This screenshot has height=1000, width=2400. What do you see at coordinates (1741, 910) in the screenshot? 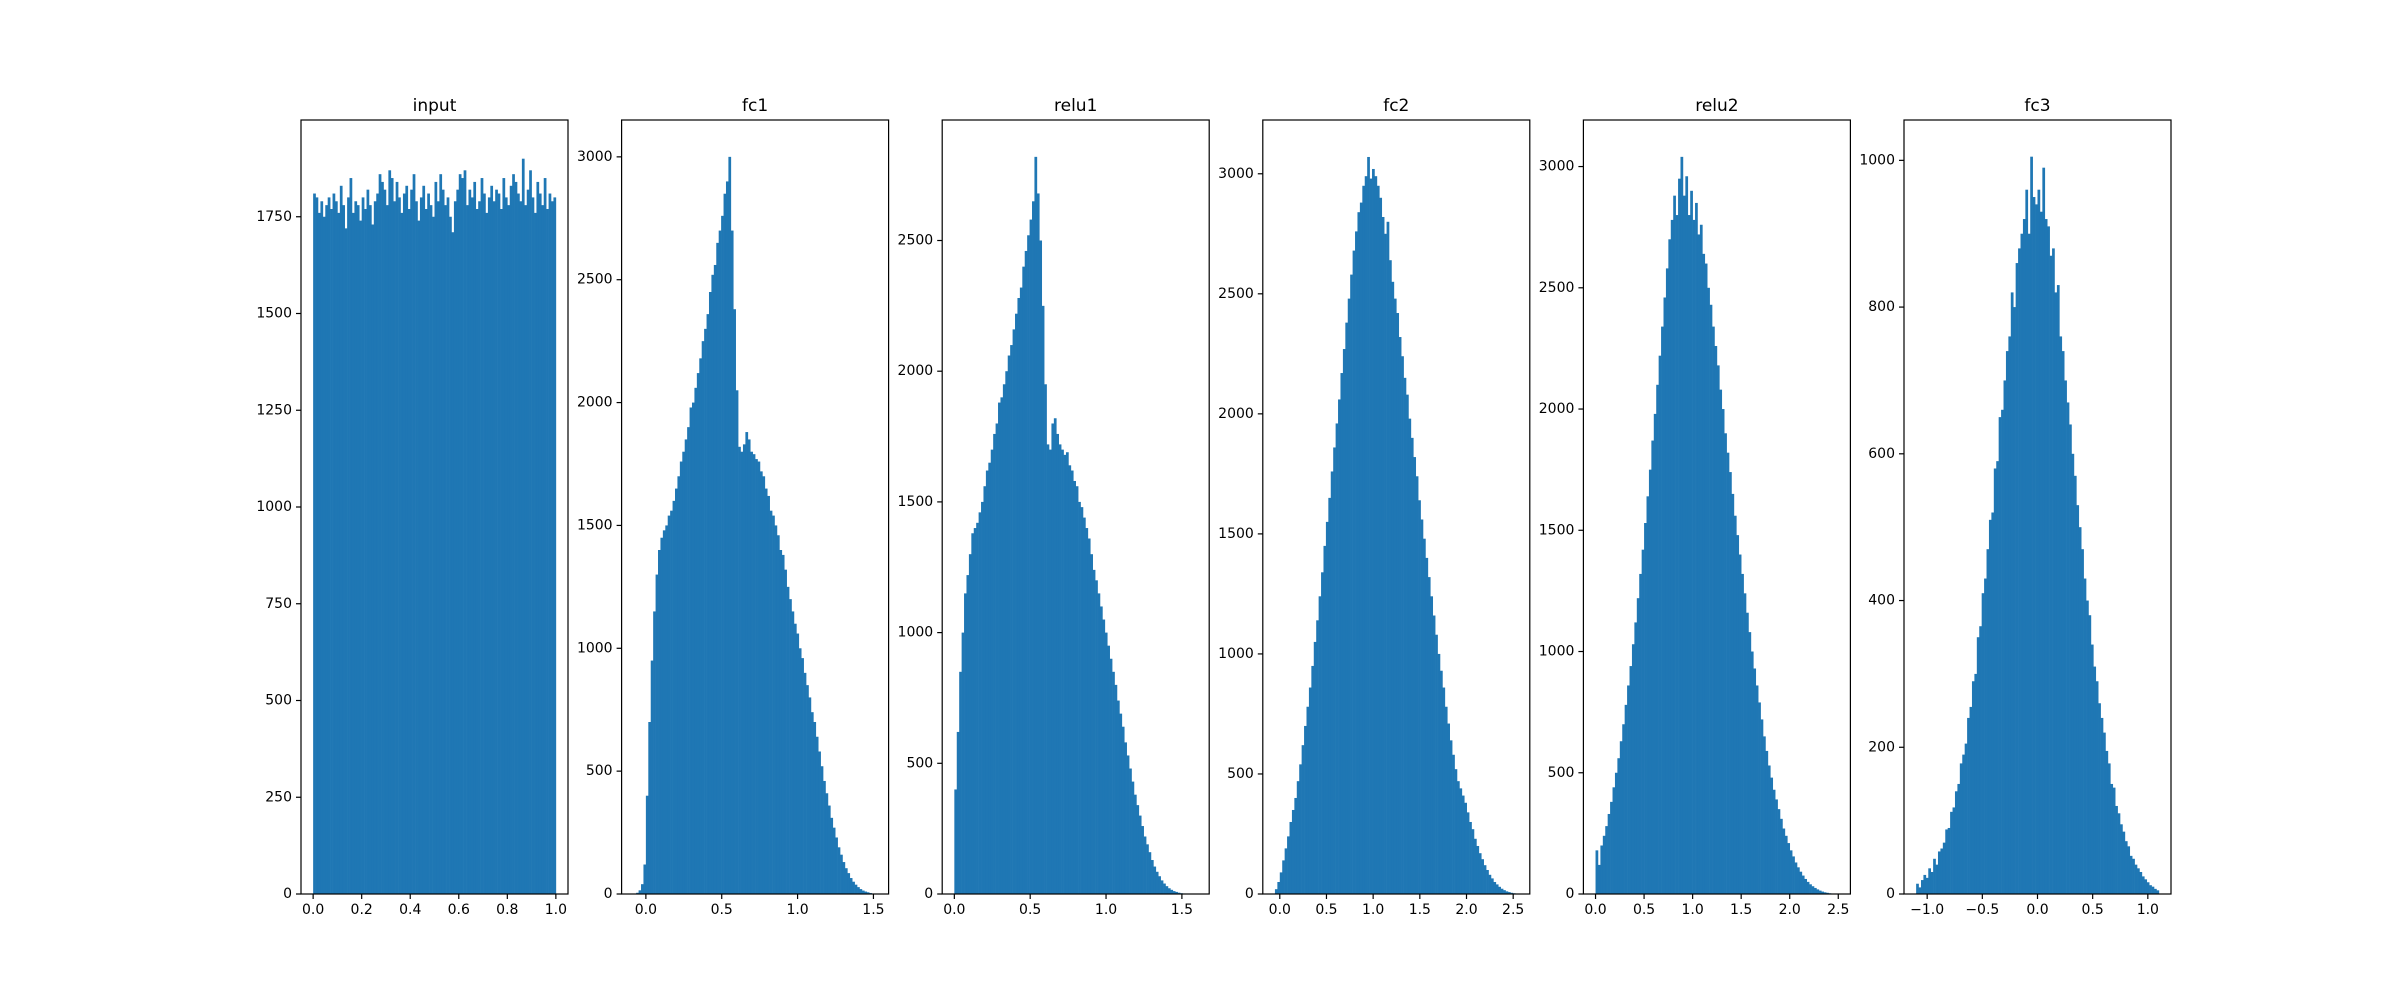
I see `x-tick-label: 1.5` at bounding box center [1741, 910].